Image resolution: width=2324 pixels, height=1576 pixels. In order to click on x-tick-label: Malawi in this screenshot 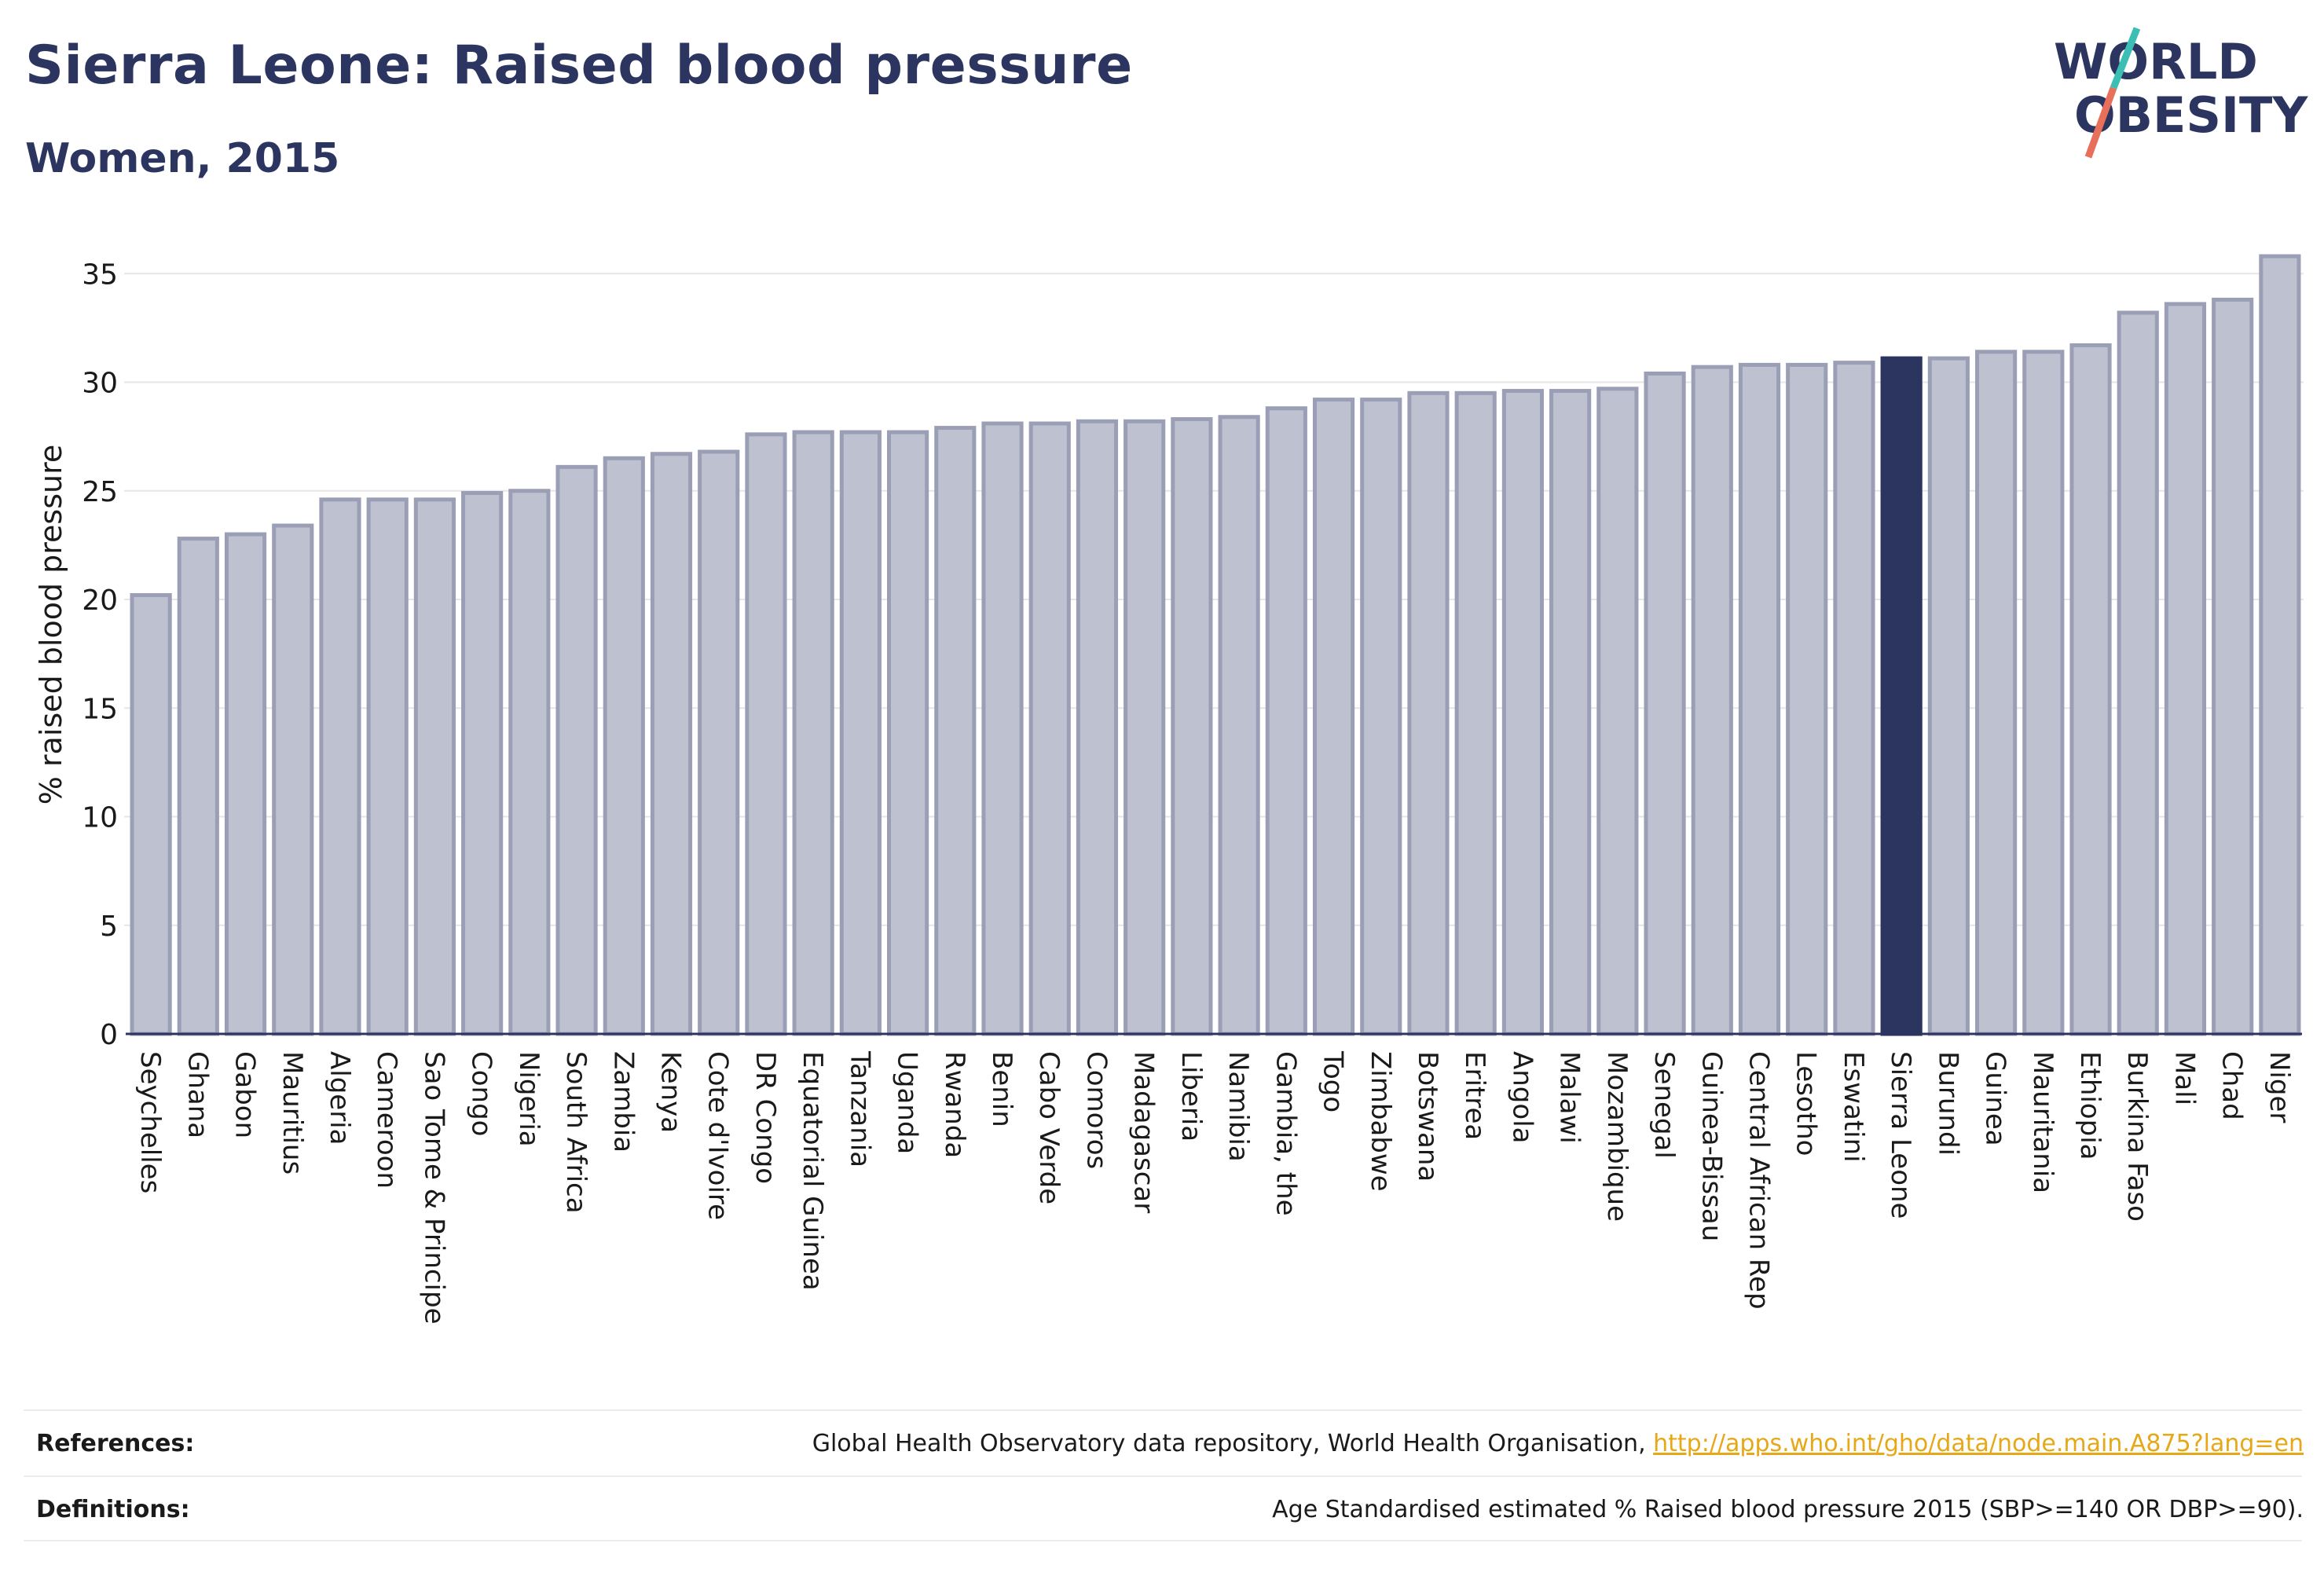, I will do `click(1569, 1097)`.